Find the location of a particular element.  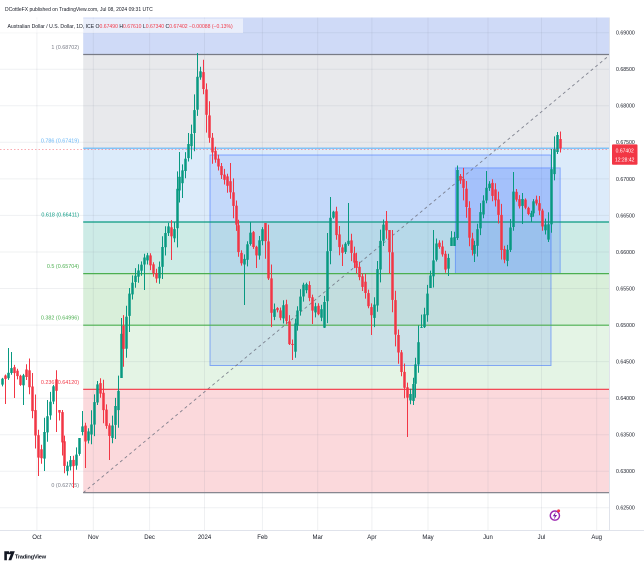

svg-text: Aug is located at coordinates (596, 538).